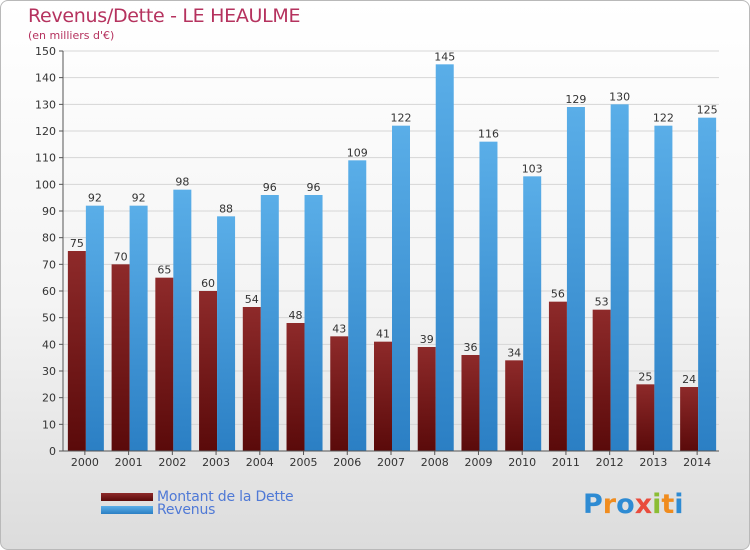 Image resolution: width=750 pixels, height=550 pixels. I want to click on y-tick-label: 110, so click(45, 158).